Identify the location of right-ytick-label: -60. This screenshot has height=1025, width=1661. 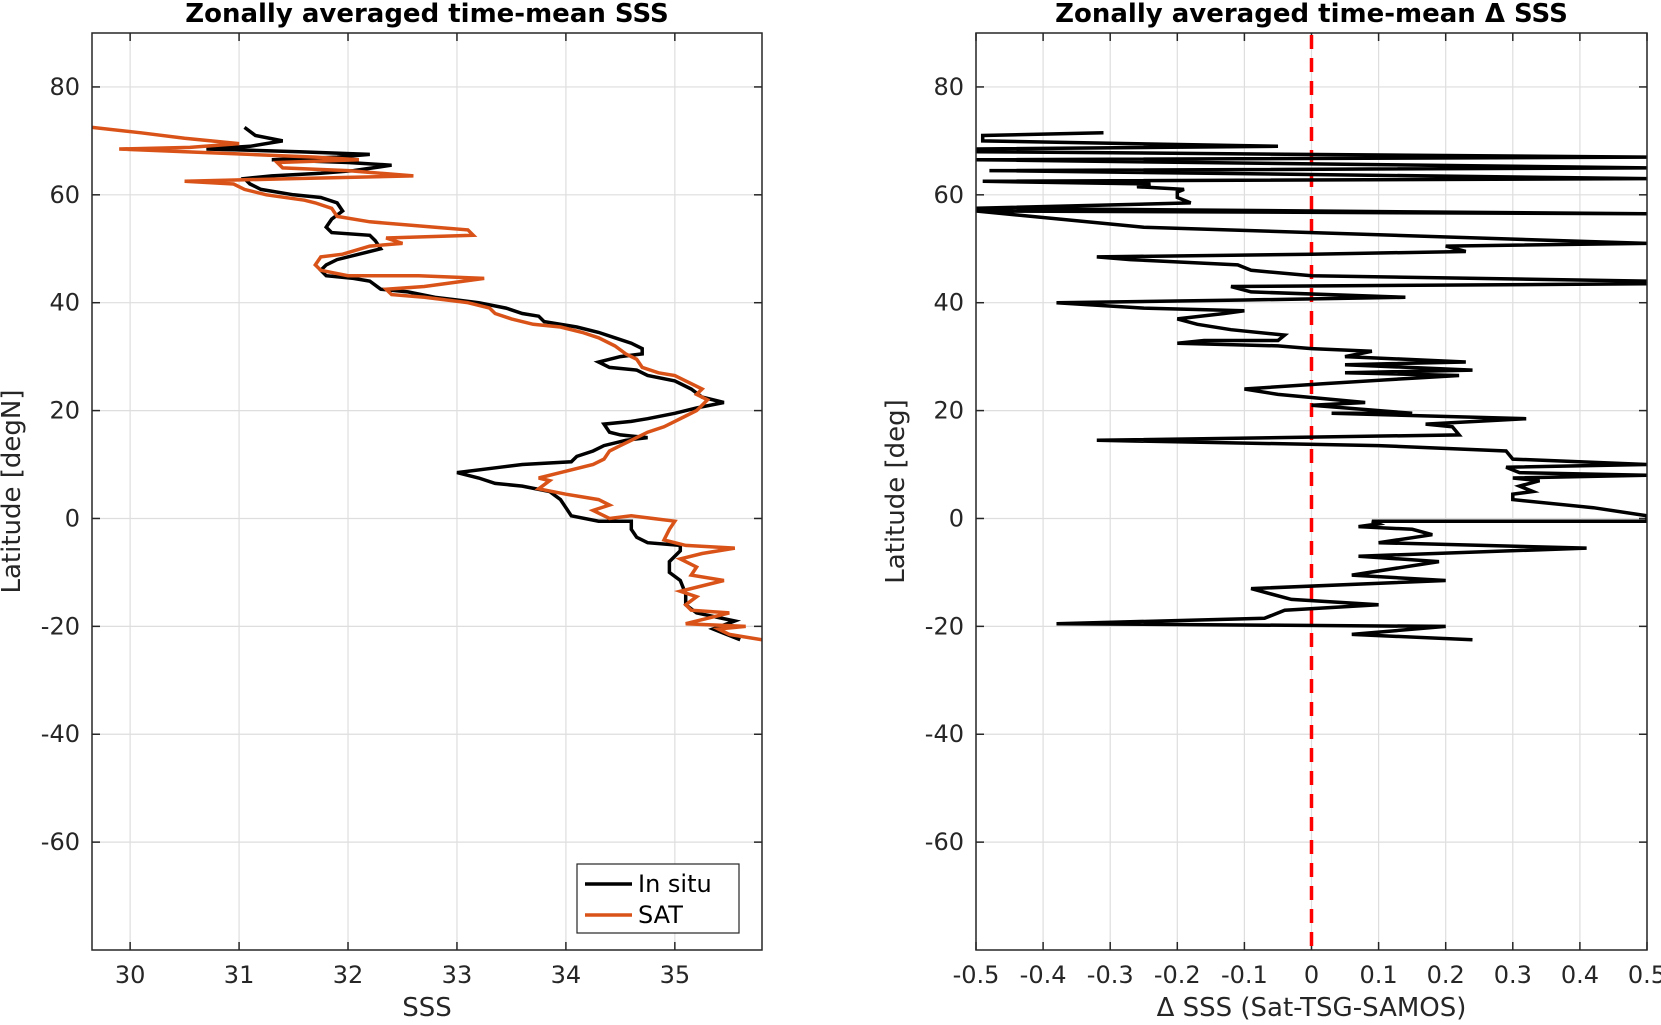
(944, 842).